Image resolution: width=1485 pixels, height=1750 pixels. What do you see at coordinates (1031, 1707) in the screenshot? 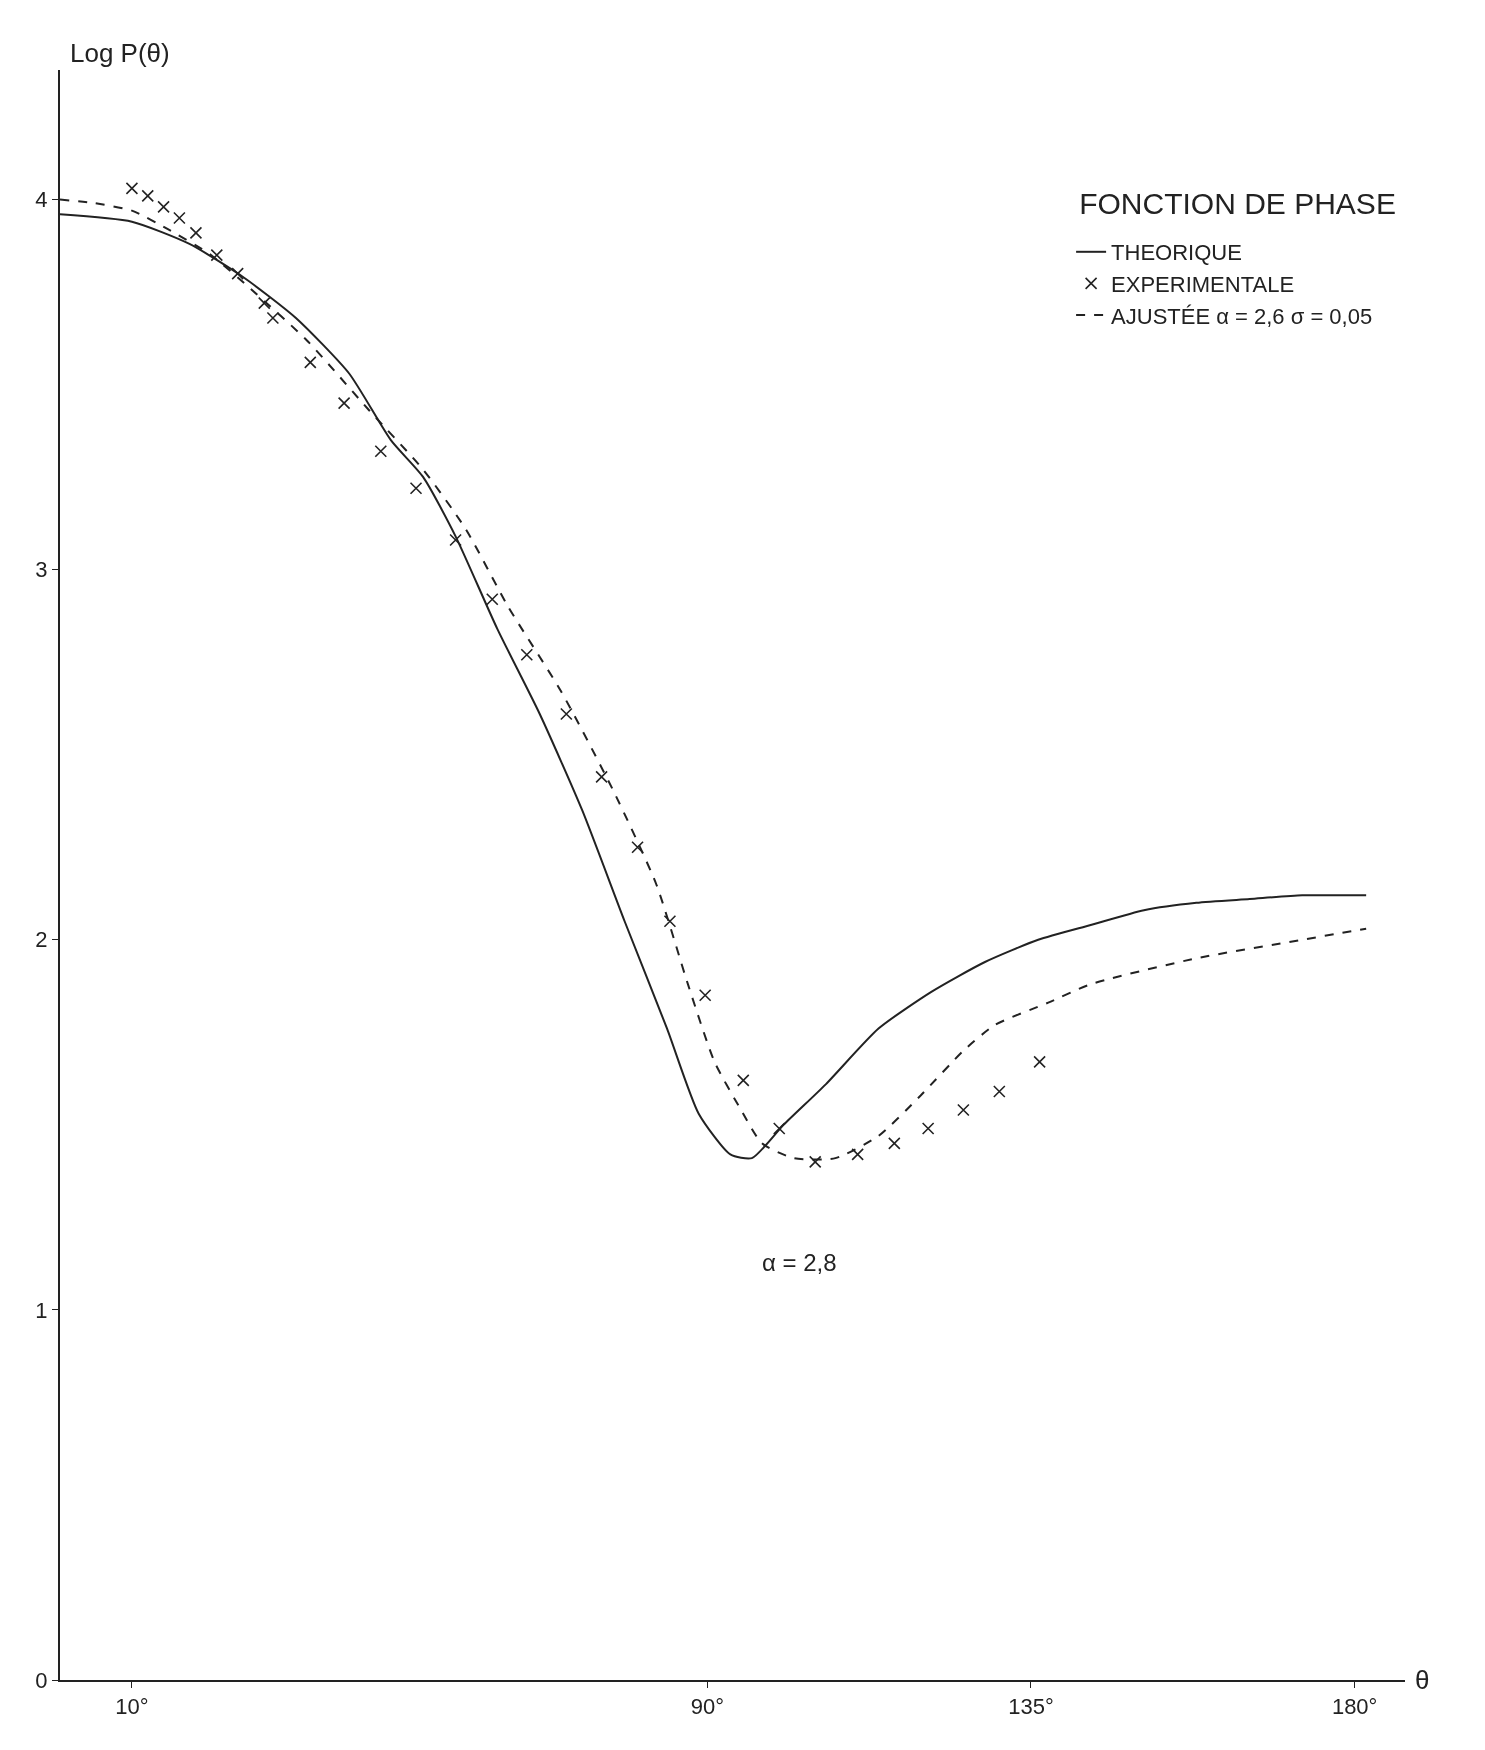
I see `x-tick-label: 135°` at bounding box center [1031, 1707].